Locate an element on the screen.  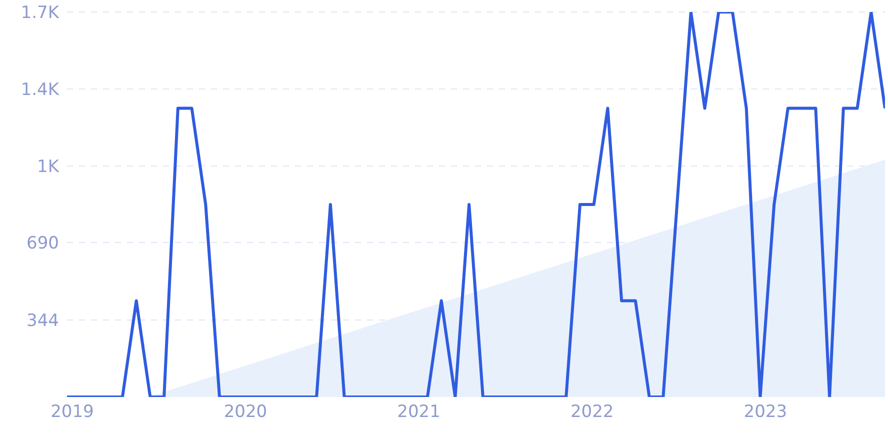
y-tick-label: 344 is located at coordinates (42, 321).